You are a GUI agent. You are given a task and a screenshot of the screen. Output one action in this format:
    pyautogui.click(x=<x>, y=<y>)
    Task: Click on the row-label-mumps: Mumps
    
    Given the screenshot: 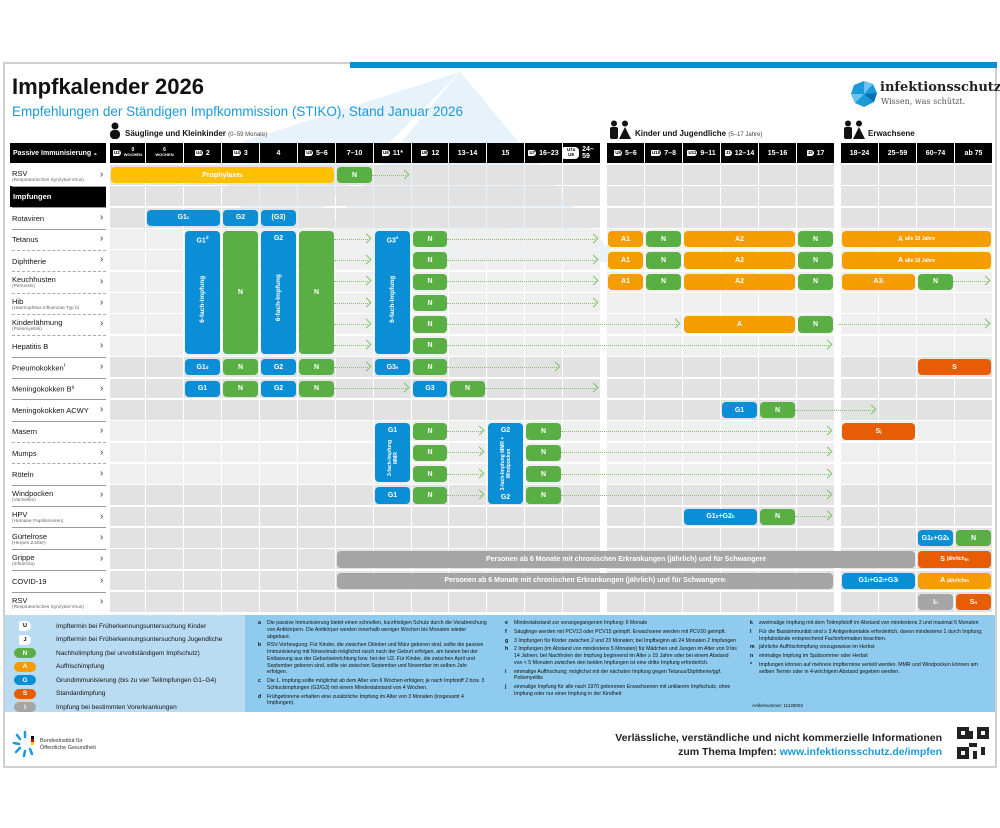 What is the action you would take?
    pyautogui.click(x=58, y=453)
    